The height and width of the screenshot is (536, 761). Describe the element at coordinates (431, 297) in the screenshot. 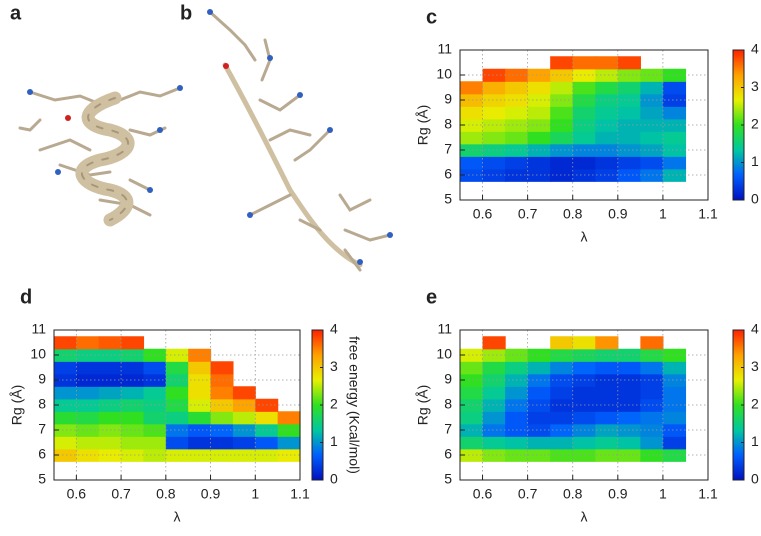

I see `panel-label: e` at that location.